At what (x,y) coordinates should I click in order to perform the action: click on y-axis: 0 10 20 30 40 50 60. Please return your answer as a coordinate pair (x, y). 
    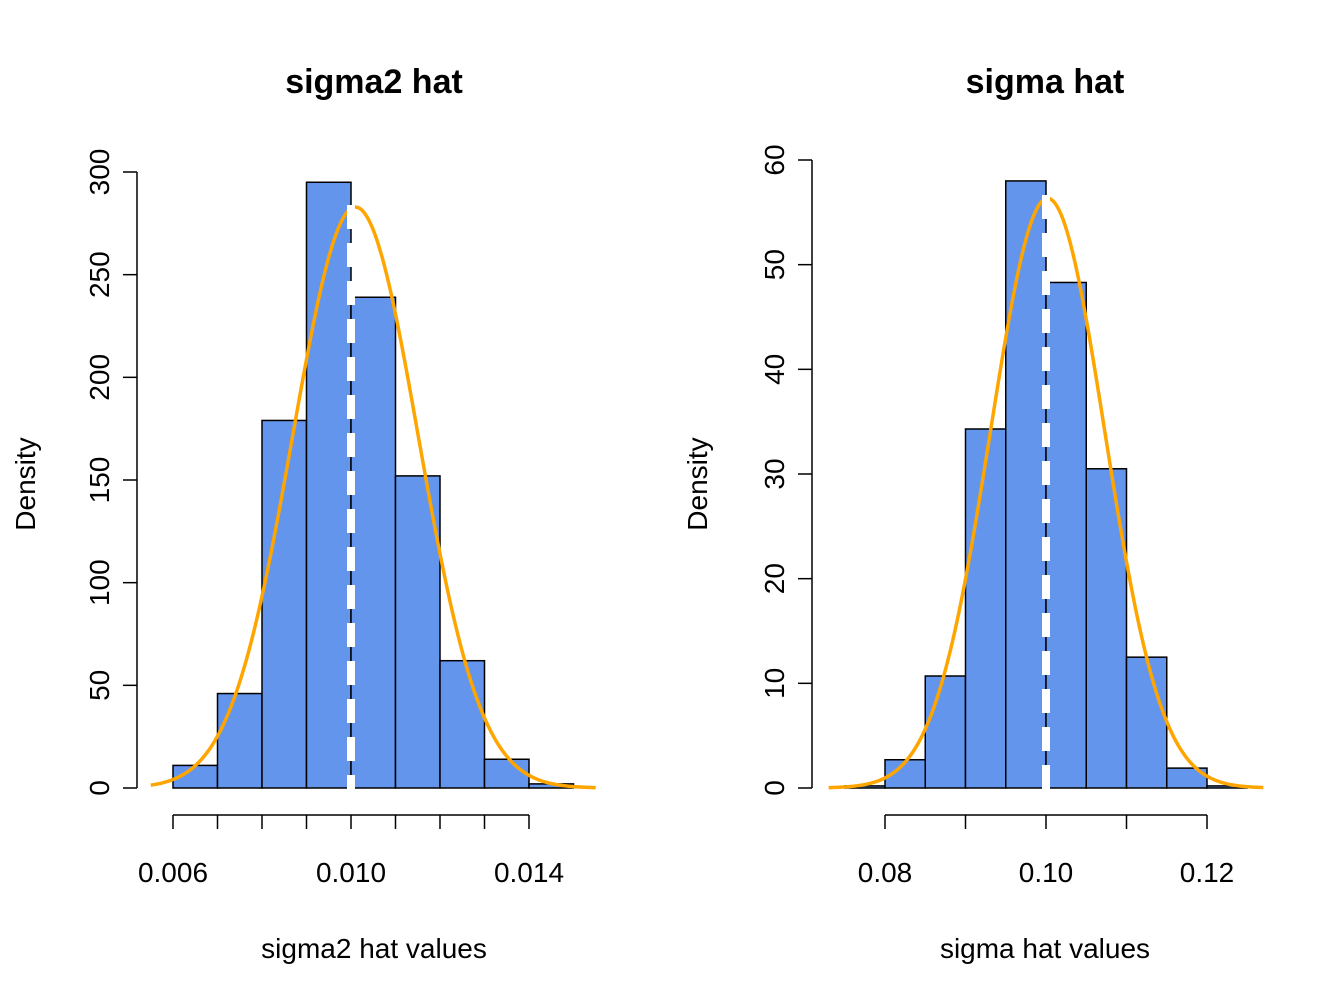
    Looking at the image, I should click on (786, 470).